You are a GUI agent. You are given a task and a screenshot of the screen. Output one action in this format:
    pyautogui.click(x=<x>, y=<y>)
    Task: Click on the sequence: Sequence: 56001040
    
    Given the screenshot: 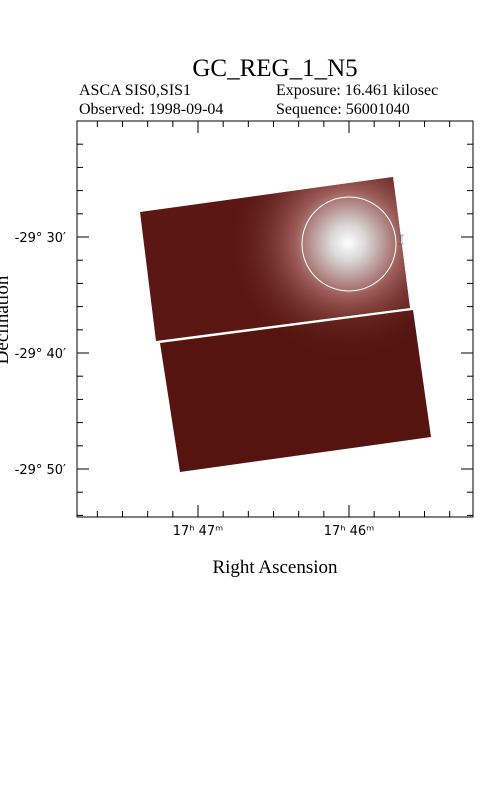 What is the action you would take?
    pyautogui.click(x=343, y=109)
    